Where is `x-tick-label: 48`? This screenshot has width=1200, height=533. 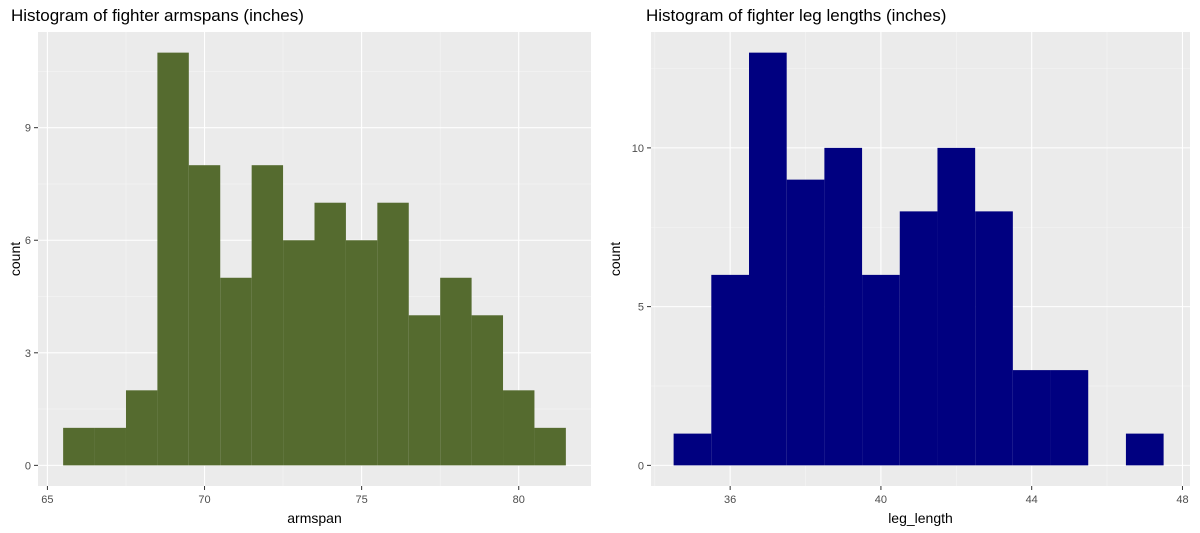
x-tick-label: 48 is located at coordinates (1182, 500).